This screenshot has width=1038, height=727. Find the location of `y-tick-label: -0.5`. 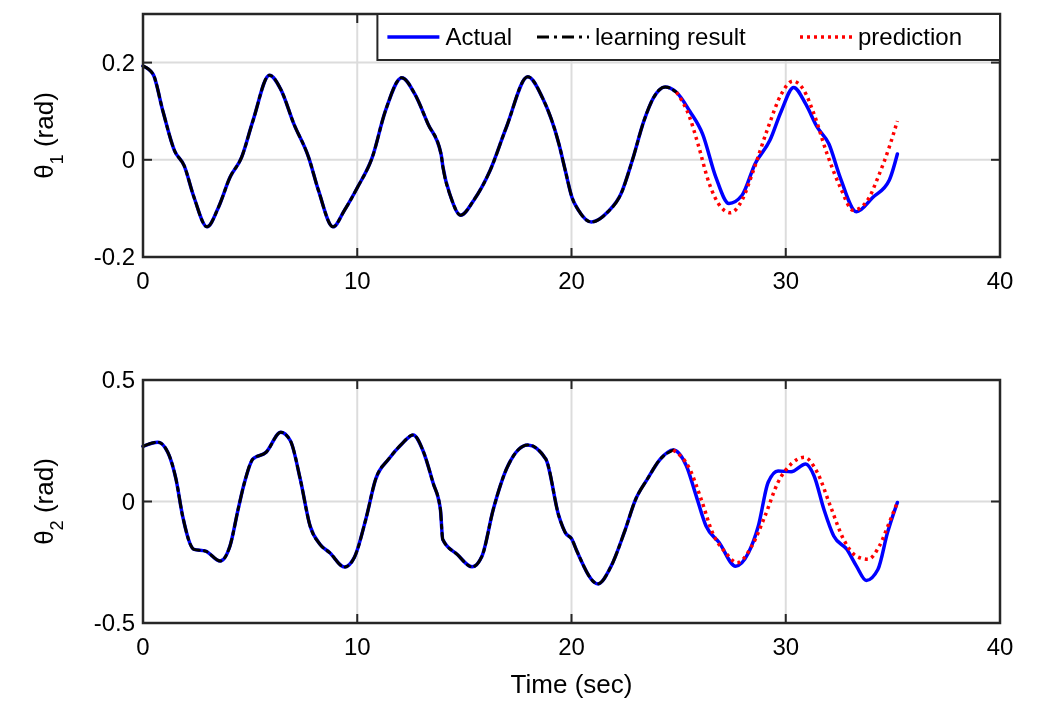

y-tick-label: -0.5 is located at coordinates (114, 622).